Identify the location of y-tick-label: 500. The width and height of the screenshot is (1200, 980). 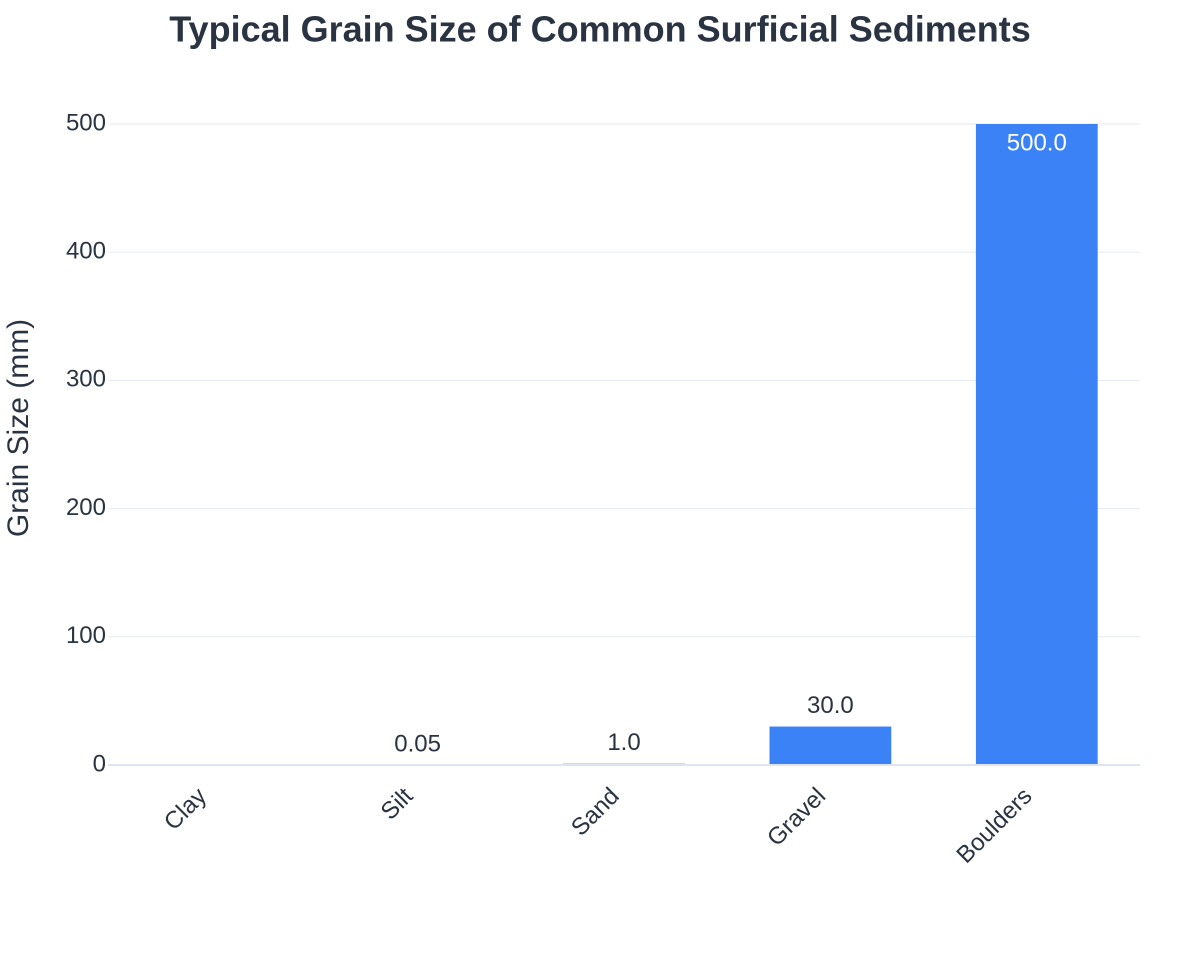
(86, 122).